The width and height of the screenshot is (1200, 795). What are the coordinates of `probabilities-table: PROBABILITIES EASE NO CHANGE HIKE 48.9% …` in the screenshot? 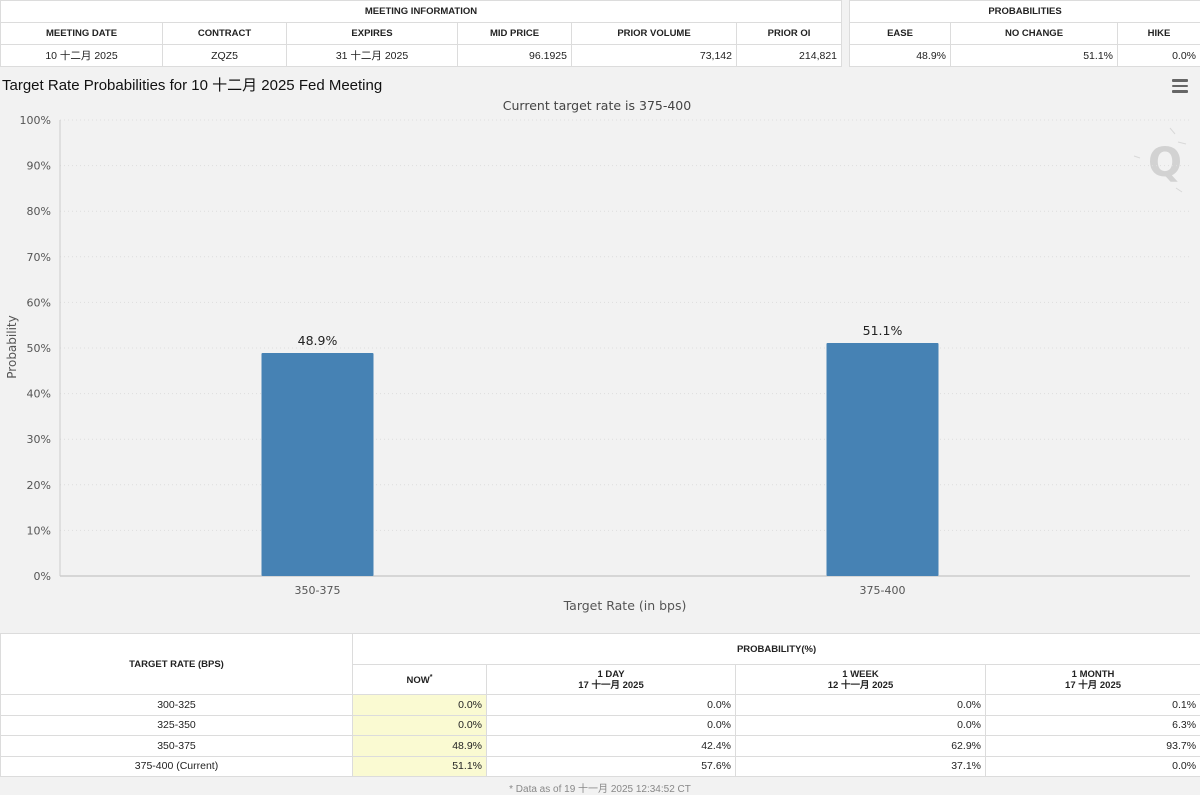 It's located at (1024, 33).